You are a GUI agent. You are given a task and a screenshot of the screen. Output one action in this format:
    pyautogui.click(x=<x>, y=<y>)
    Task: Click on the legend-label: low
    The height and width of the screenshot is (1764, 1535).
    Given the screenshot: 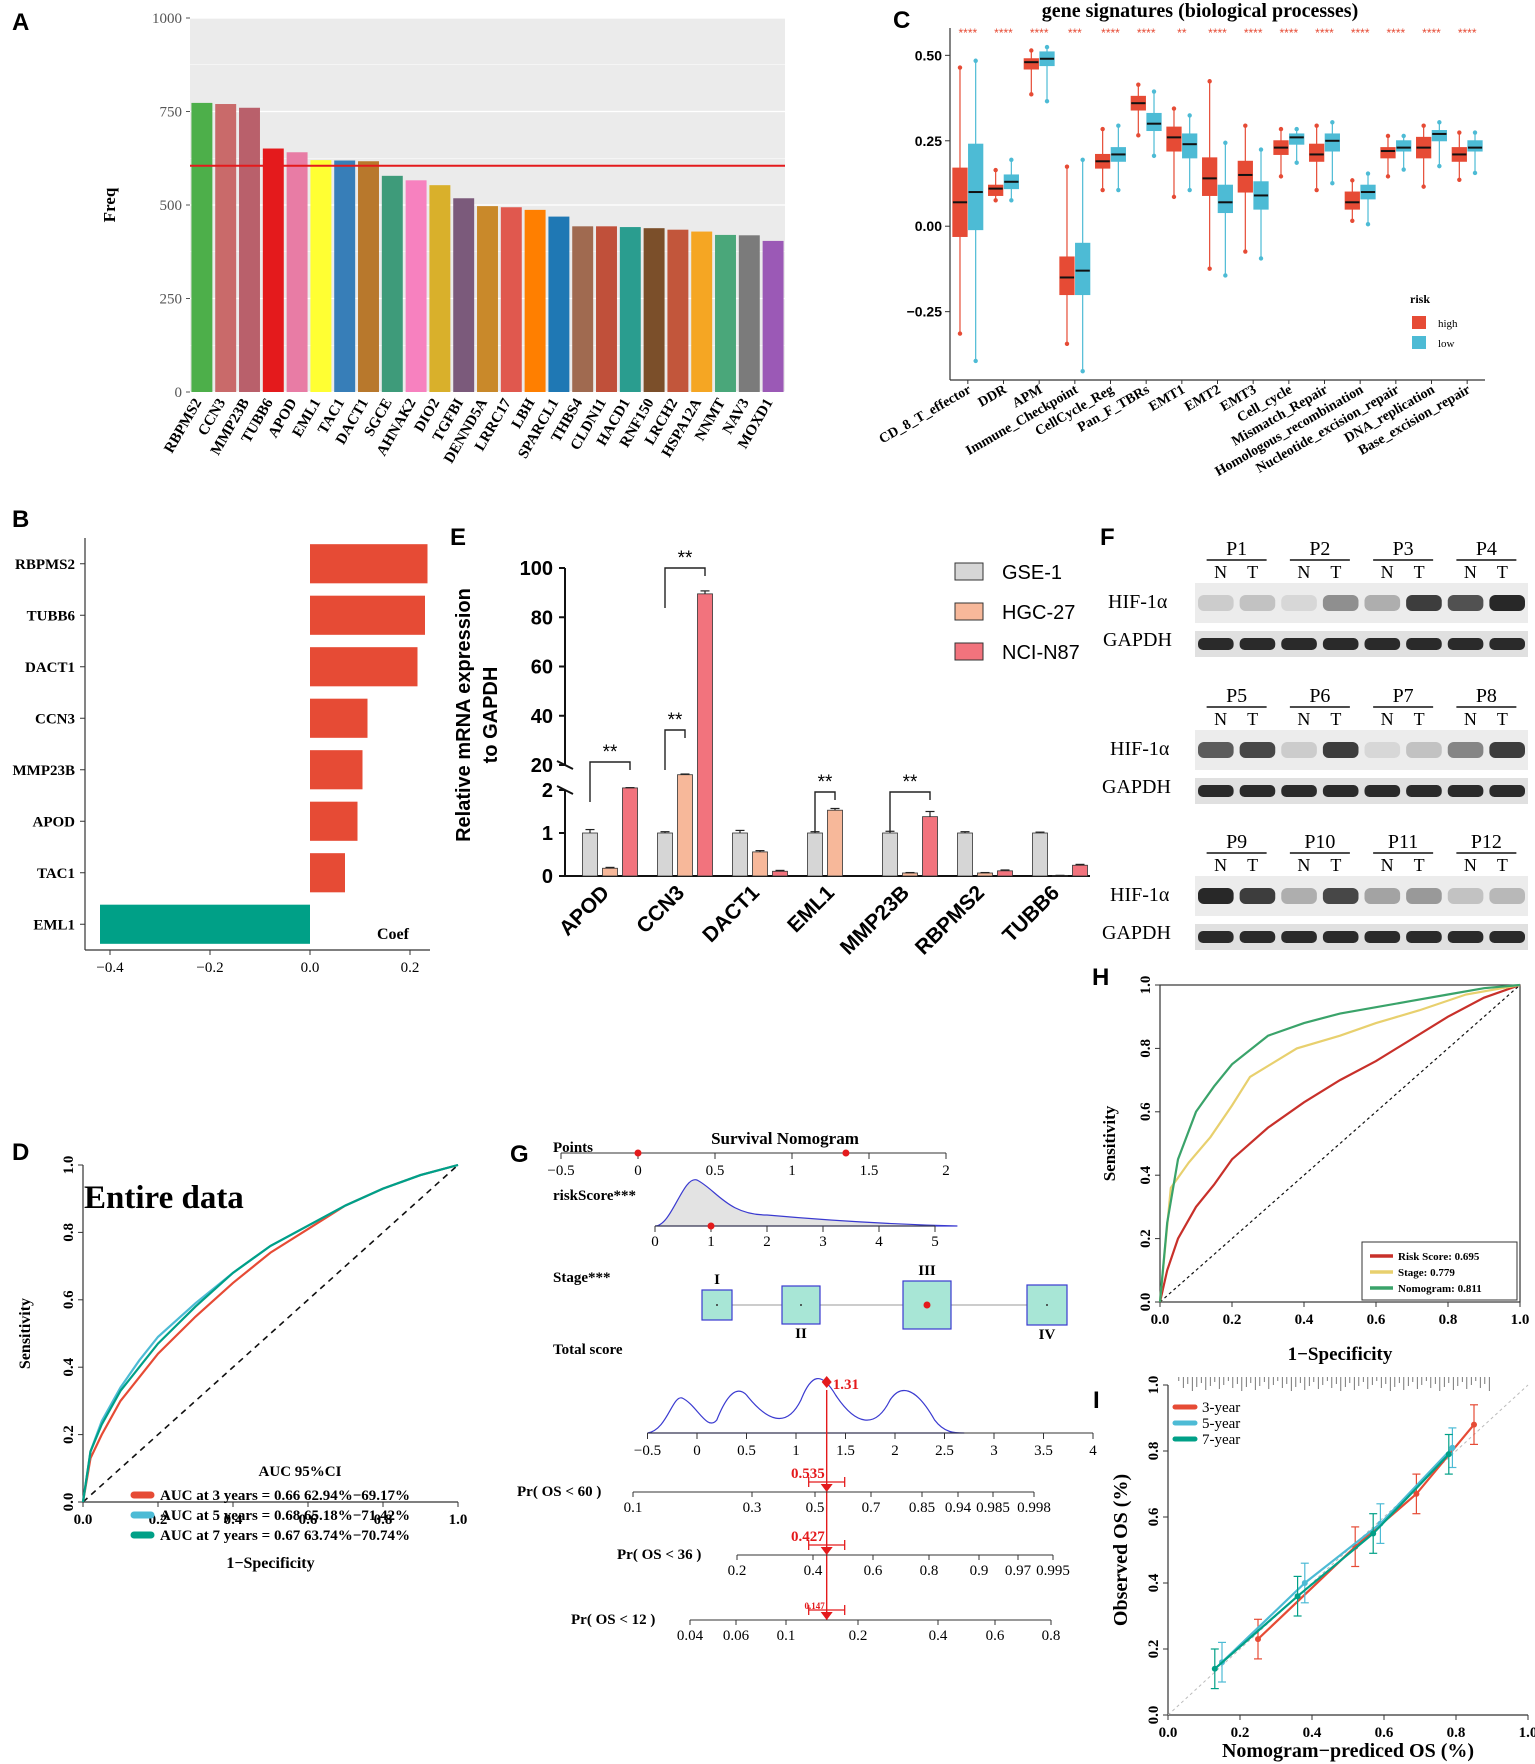 What is the action you would take?
    pyautogui.click(x=1446, y=344)
    